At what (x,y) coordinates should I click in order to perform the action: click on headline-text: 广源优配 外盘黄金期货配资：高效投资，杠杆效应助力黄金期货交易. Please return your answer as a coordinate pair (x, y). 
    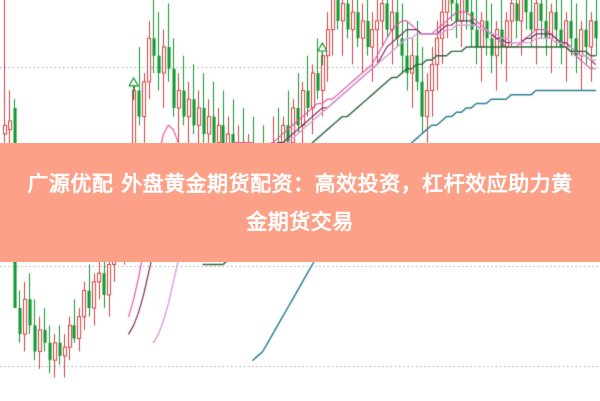
    Looking at the image, I should click on (300, 202).